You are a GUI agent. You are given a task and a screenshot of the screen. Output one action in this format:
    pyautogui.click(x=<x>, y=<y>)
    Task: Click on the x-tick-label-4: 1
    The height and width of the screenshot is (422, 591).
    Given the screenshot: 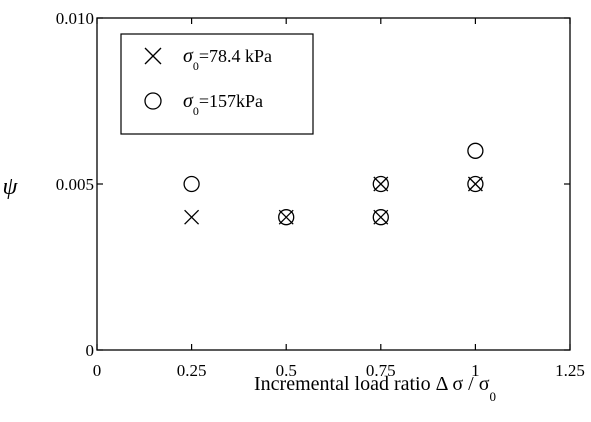 What is the action you would take?
    pyautogui.click(x=475, y=370)
    